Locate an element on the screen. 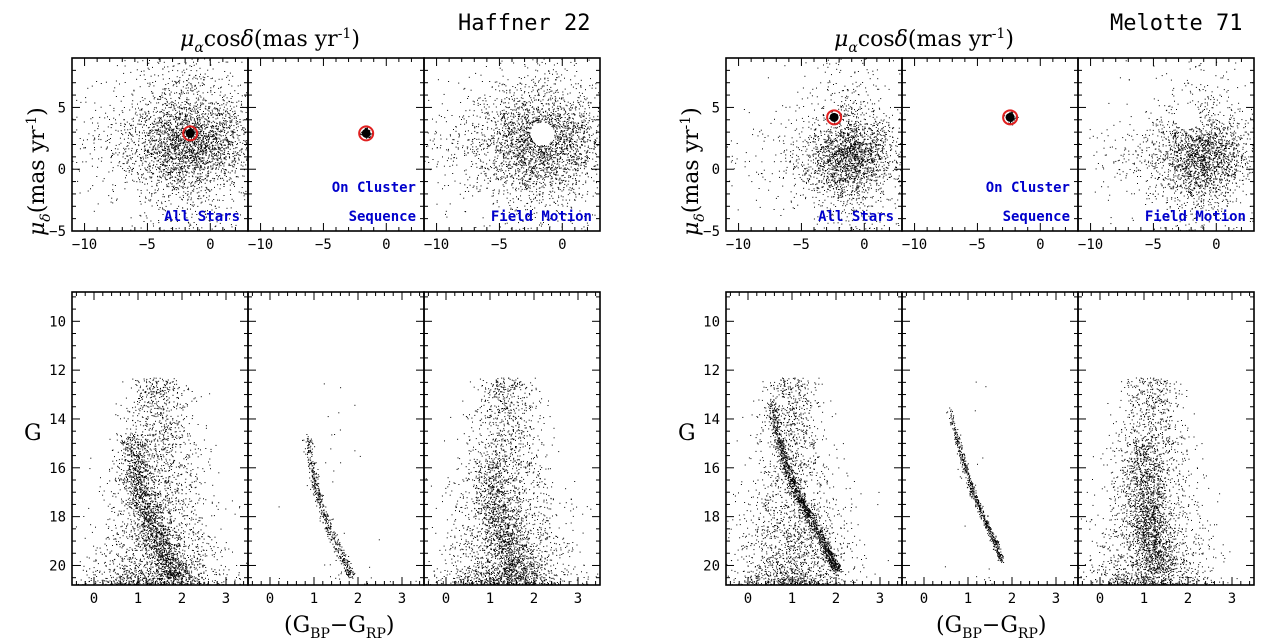 The image size is (1272, 644). x-tick-label: 0 is located at coordinates (386, 245).